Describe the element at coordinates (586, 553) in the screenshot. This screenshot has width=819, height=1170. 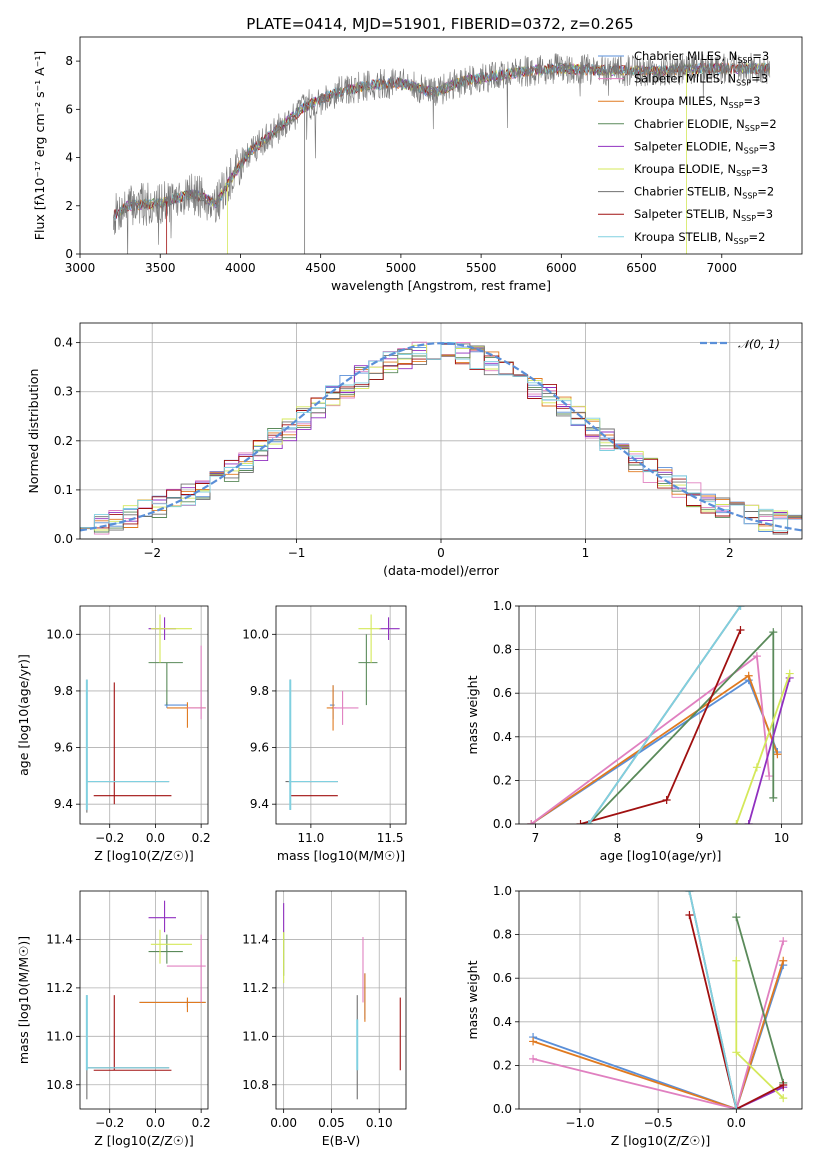
I see `x-tick-label: 1` at that location.